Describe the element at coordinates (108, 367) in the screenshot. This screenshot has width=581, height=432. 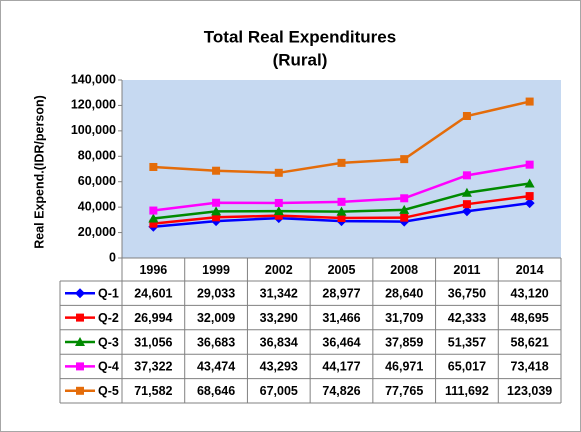
I see `legend-label: Q-4` at that location.